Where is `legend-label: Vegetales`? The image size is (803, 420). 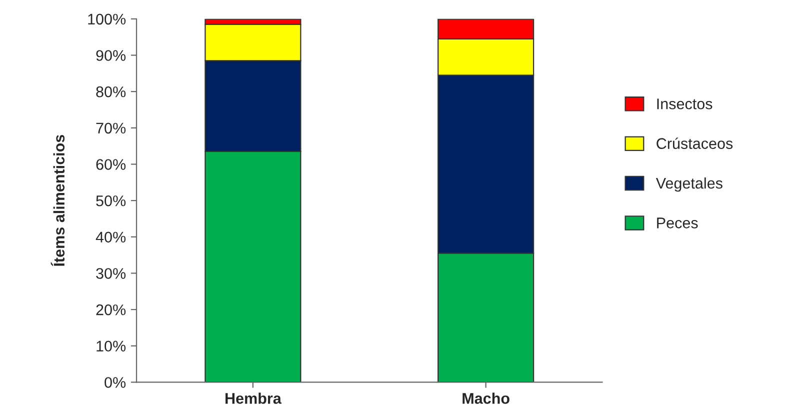
legend-label: Vegetales is located at coordinates (689, 184).